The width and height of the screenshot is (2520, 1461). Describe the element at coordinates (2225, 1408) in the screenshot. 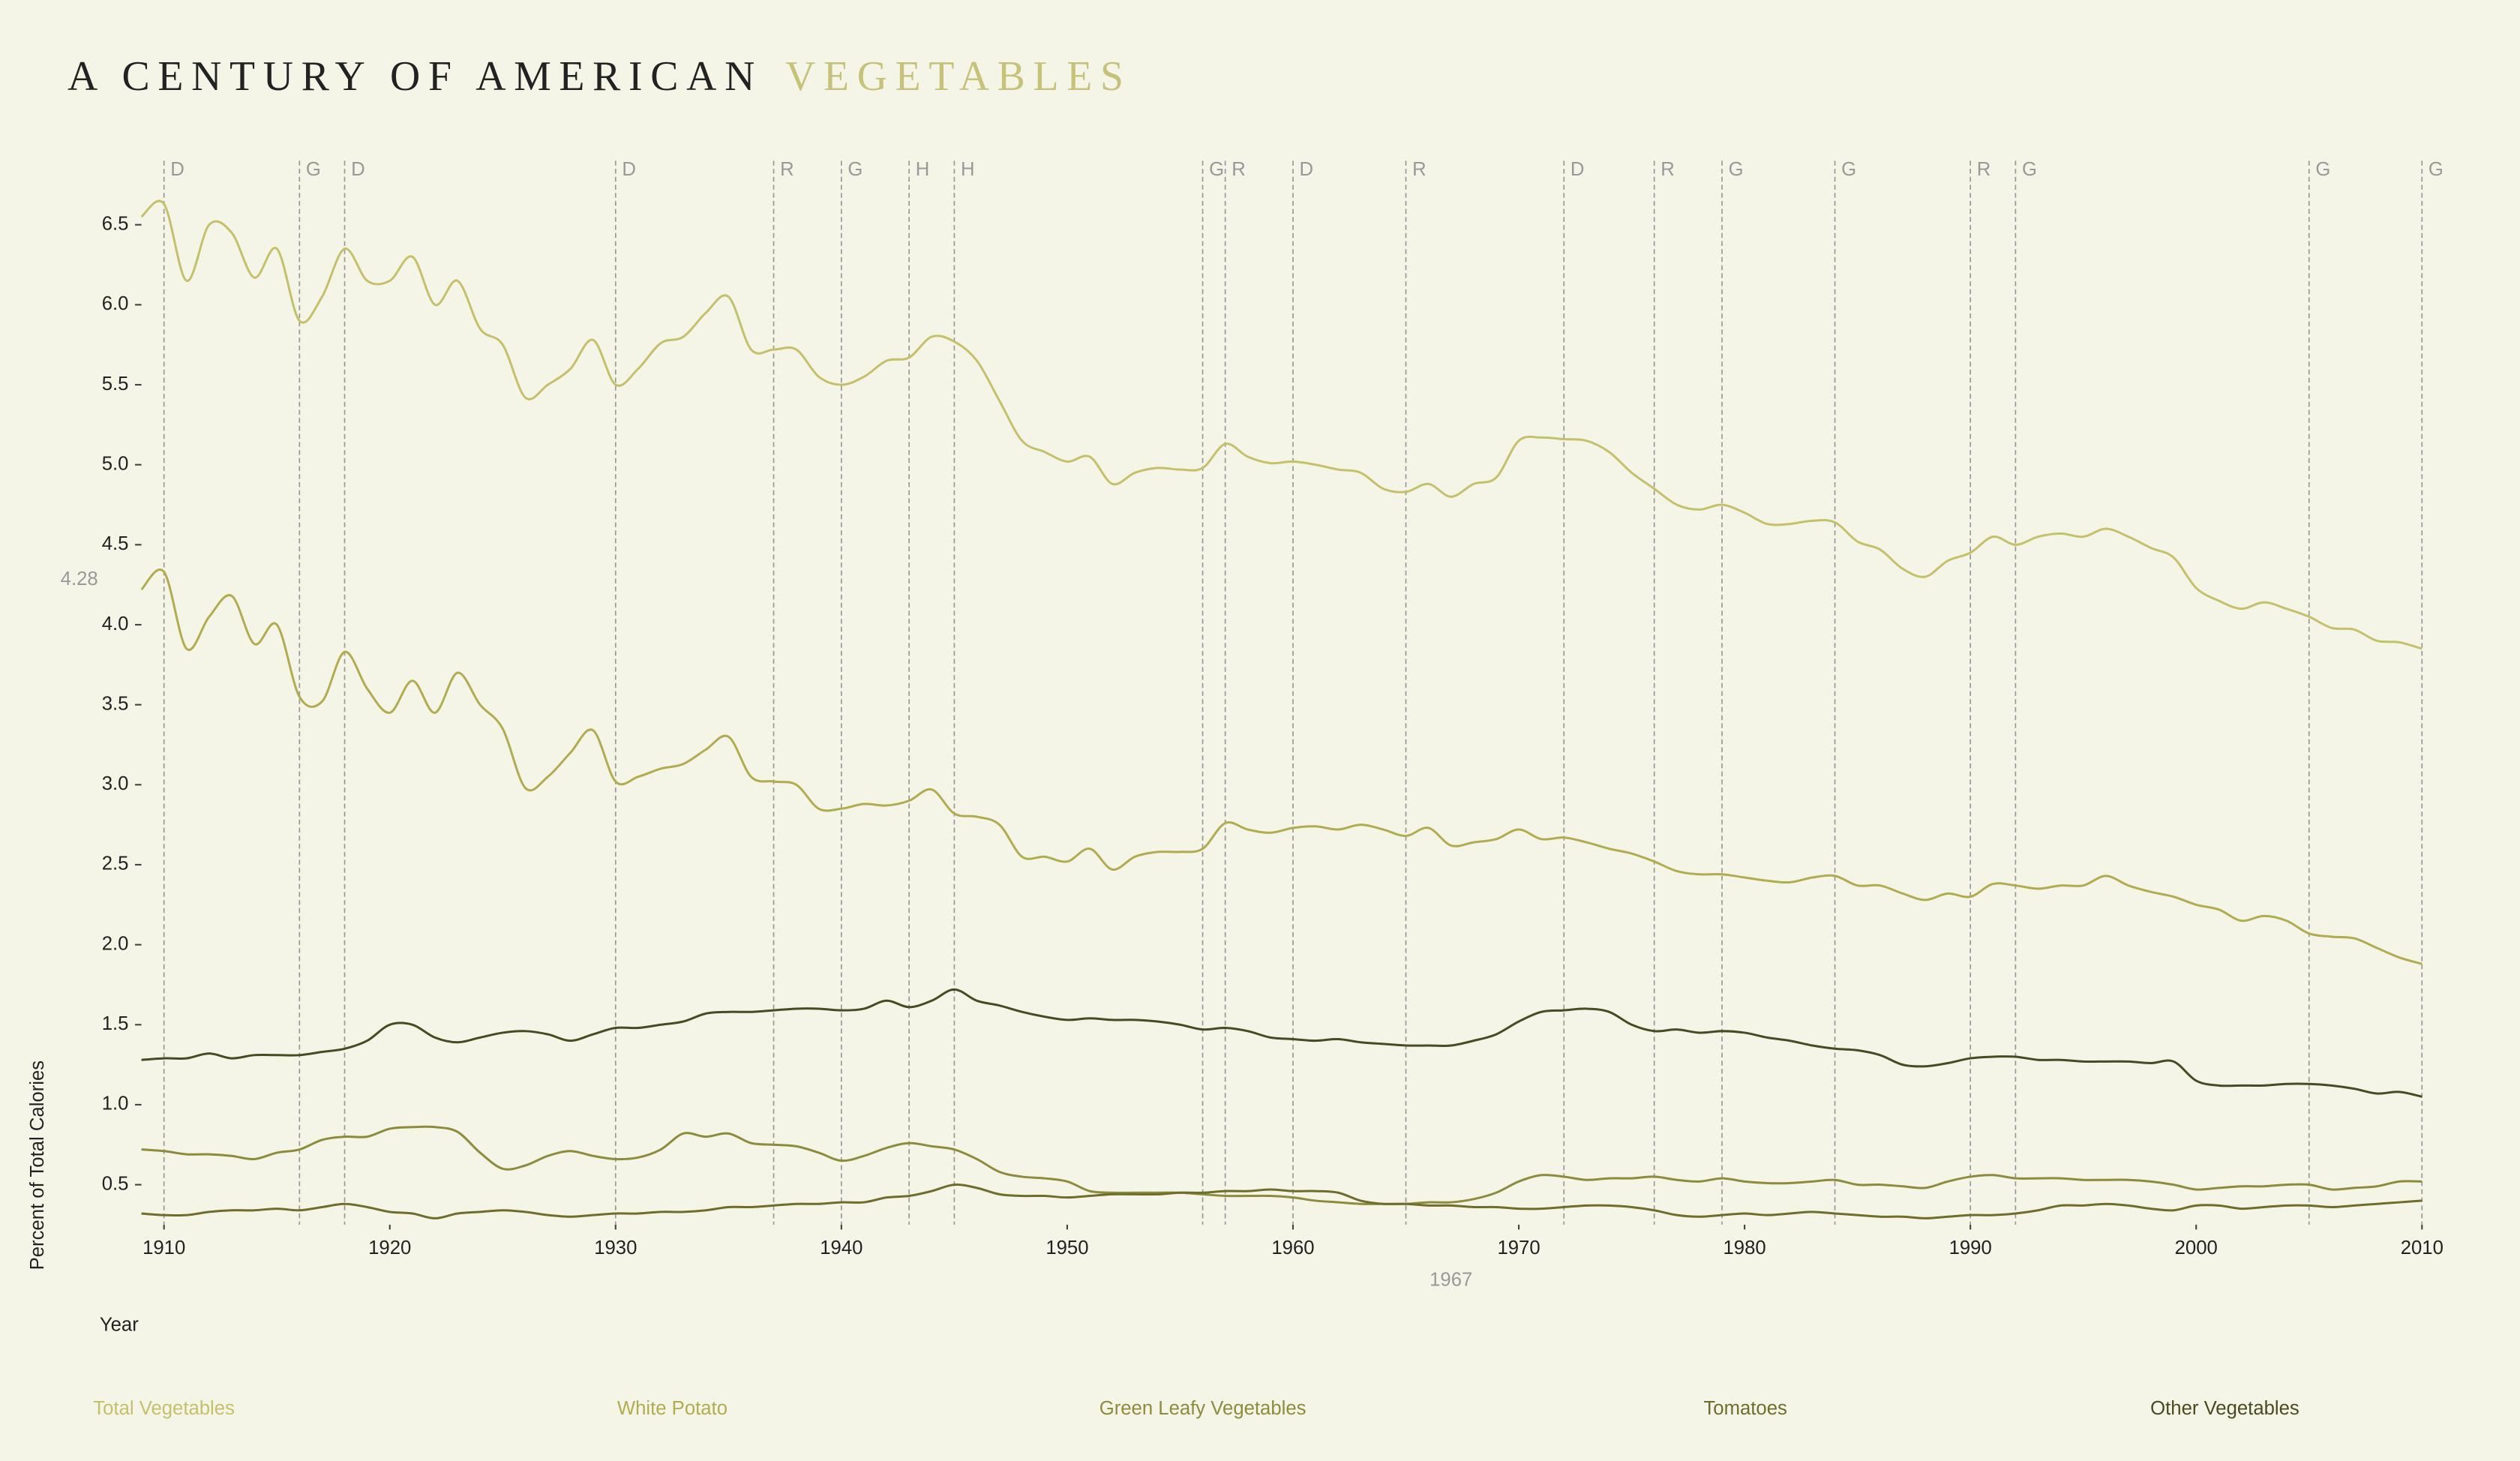

I see `legend-entry: Other Vegetables` at that location.